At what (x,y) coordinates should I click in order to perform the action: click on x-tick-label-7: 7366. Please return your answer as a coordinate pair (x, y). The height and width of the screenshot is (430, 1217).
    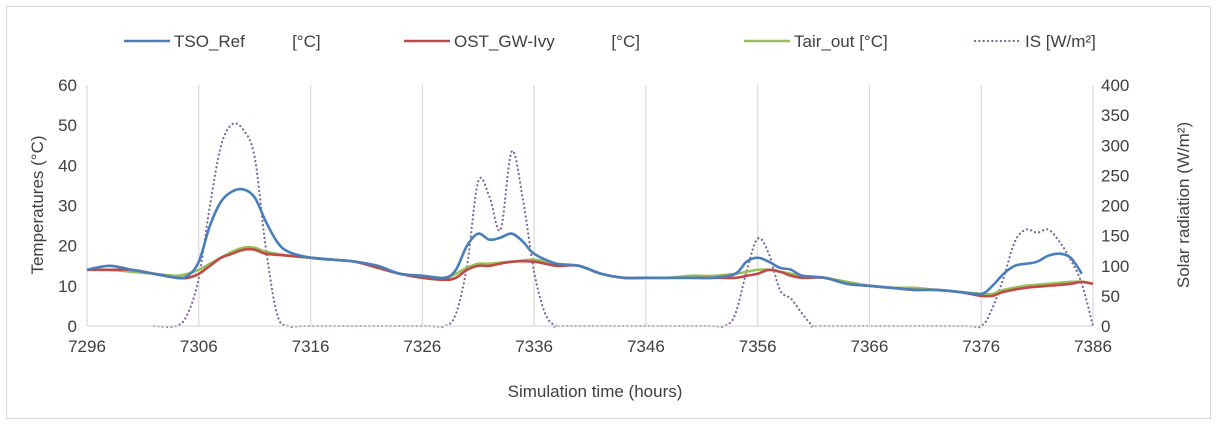
    Looking at the image, I should click on (870, 346).